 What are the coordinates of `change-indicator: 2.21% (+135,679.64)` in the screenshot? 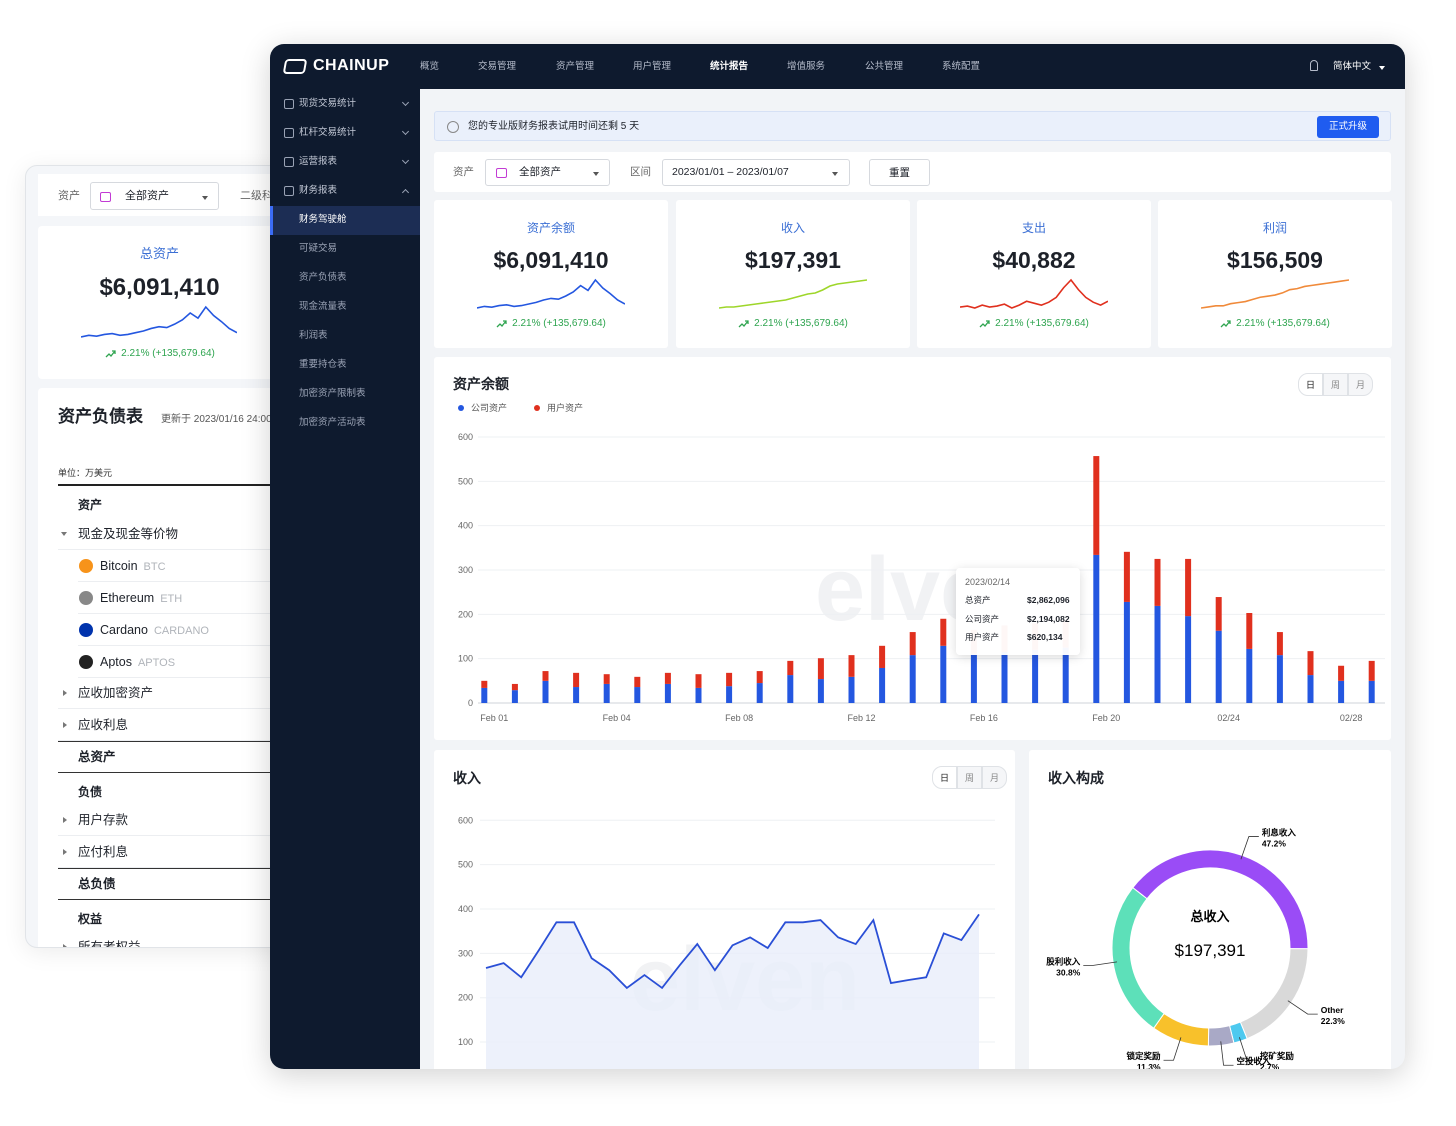 It's located at (1034, 324).